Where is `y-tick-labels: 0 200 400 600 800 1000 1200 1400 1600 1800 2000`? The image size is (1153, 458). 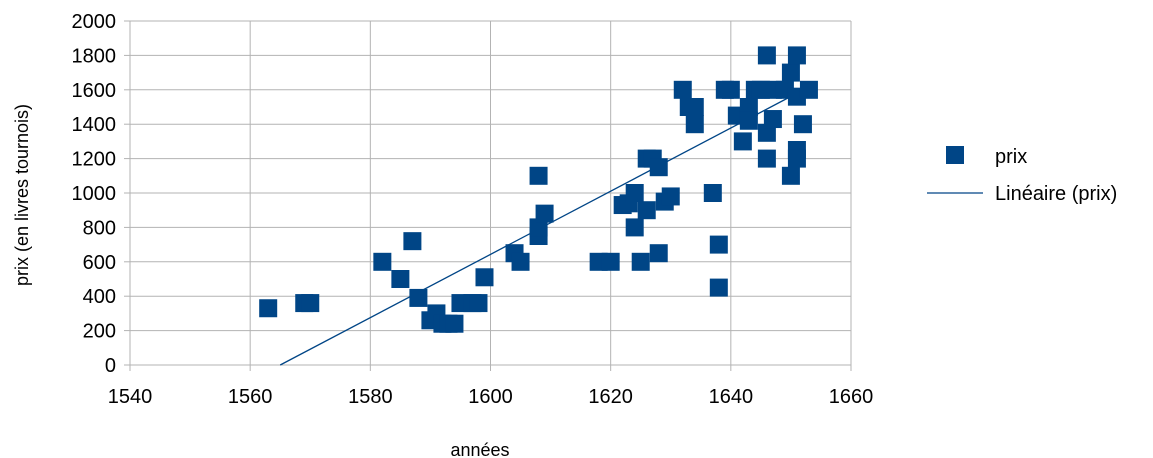 y-tick-labels: 0 200 400 600 800 1000 1200 1400 1600 1800 2000 is located at coordinates (94, 194).